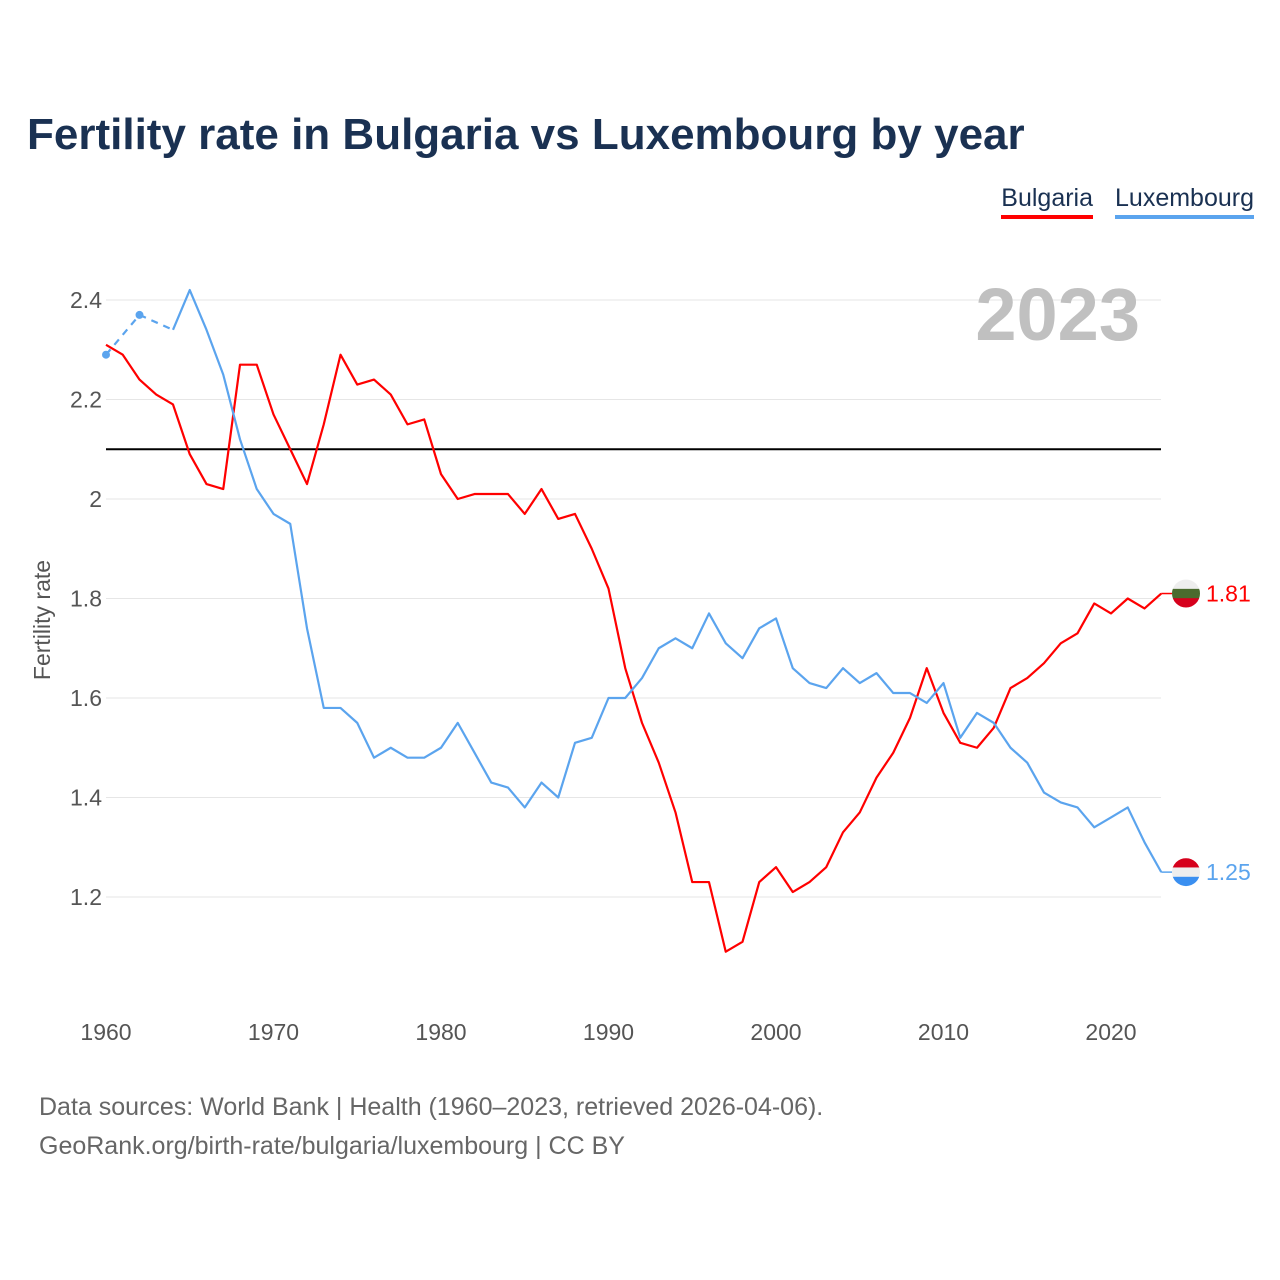 Image resolution: width=1280 pixels, height=1280 pixels. What do you see at coordinates (42, 620) in the screenshot?
I see `y-axis-label: Fertility rate` at bounding box center [42, 620].